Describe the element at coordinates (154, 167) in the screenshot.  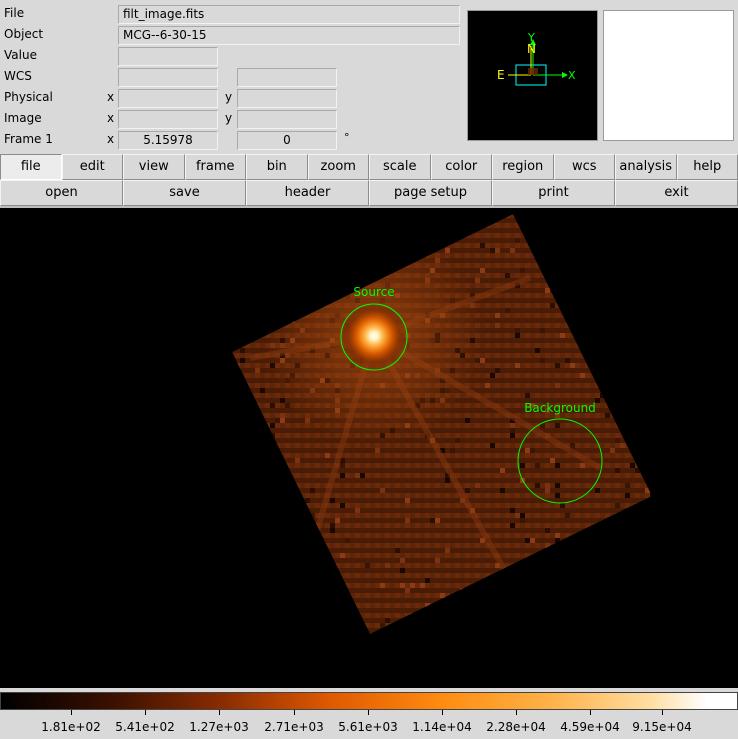
I see `menu-view-button: view` at that location.